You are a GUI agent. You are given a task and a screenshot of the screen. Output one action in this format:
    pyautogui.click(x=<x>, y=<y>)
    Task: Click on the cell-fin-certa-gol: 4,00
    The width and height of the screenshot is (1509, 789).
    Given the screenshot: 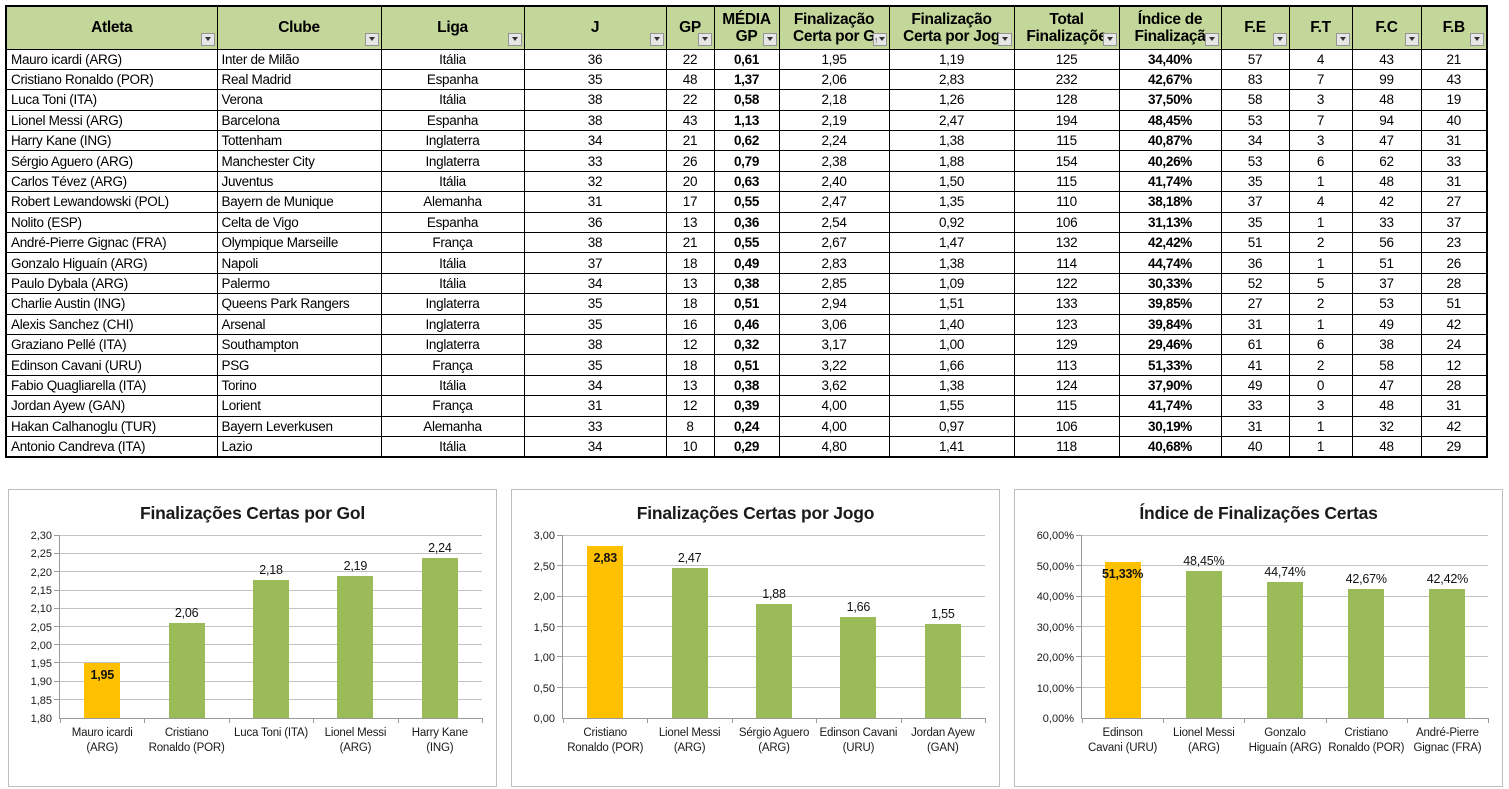 What is the action you would take?
    pyautogui.click(x=834, y=406)
    